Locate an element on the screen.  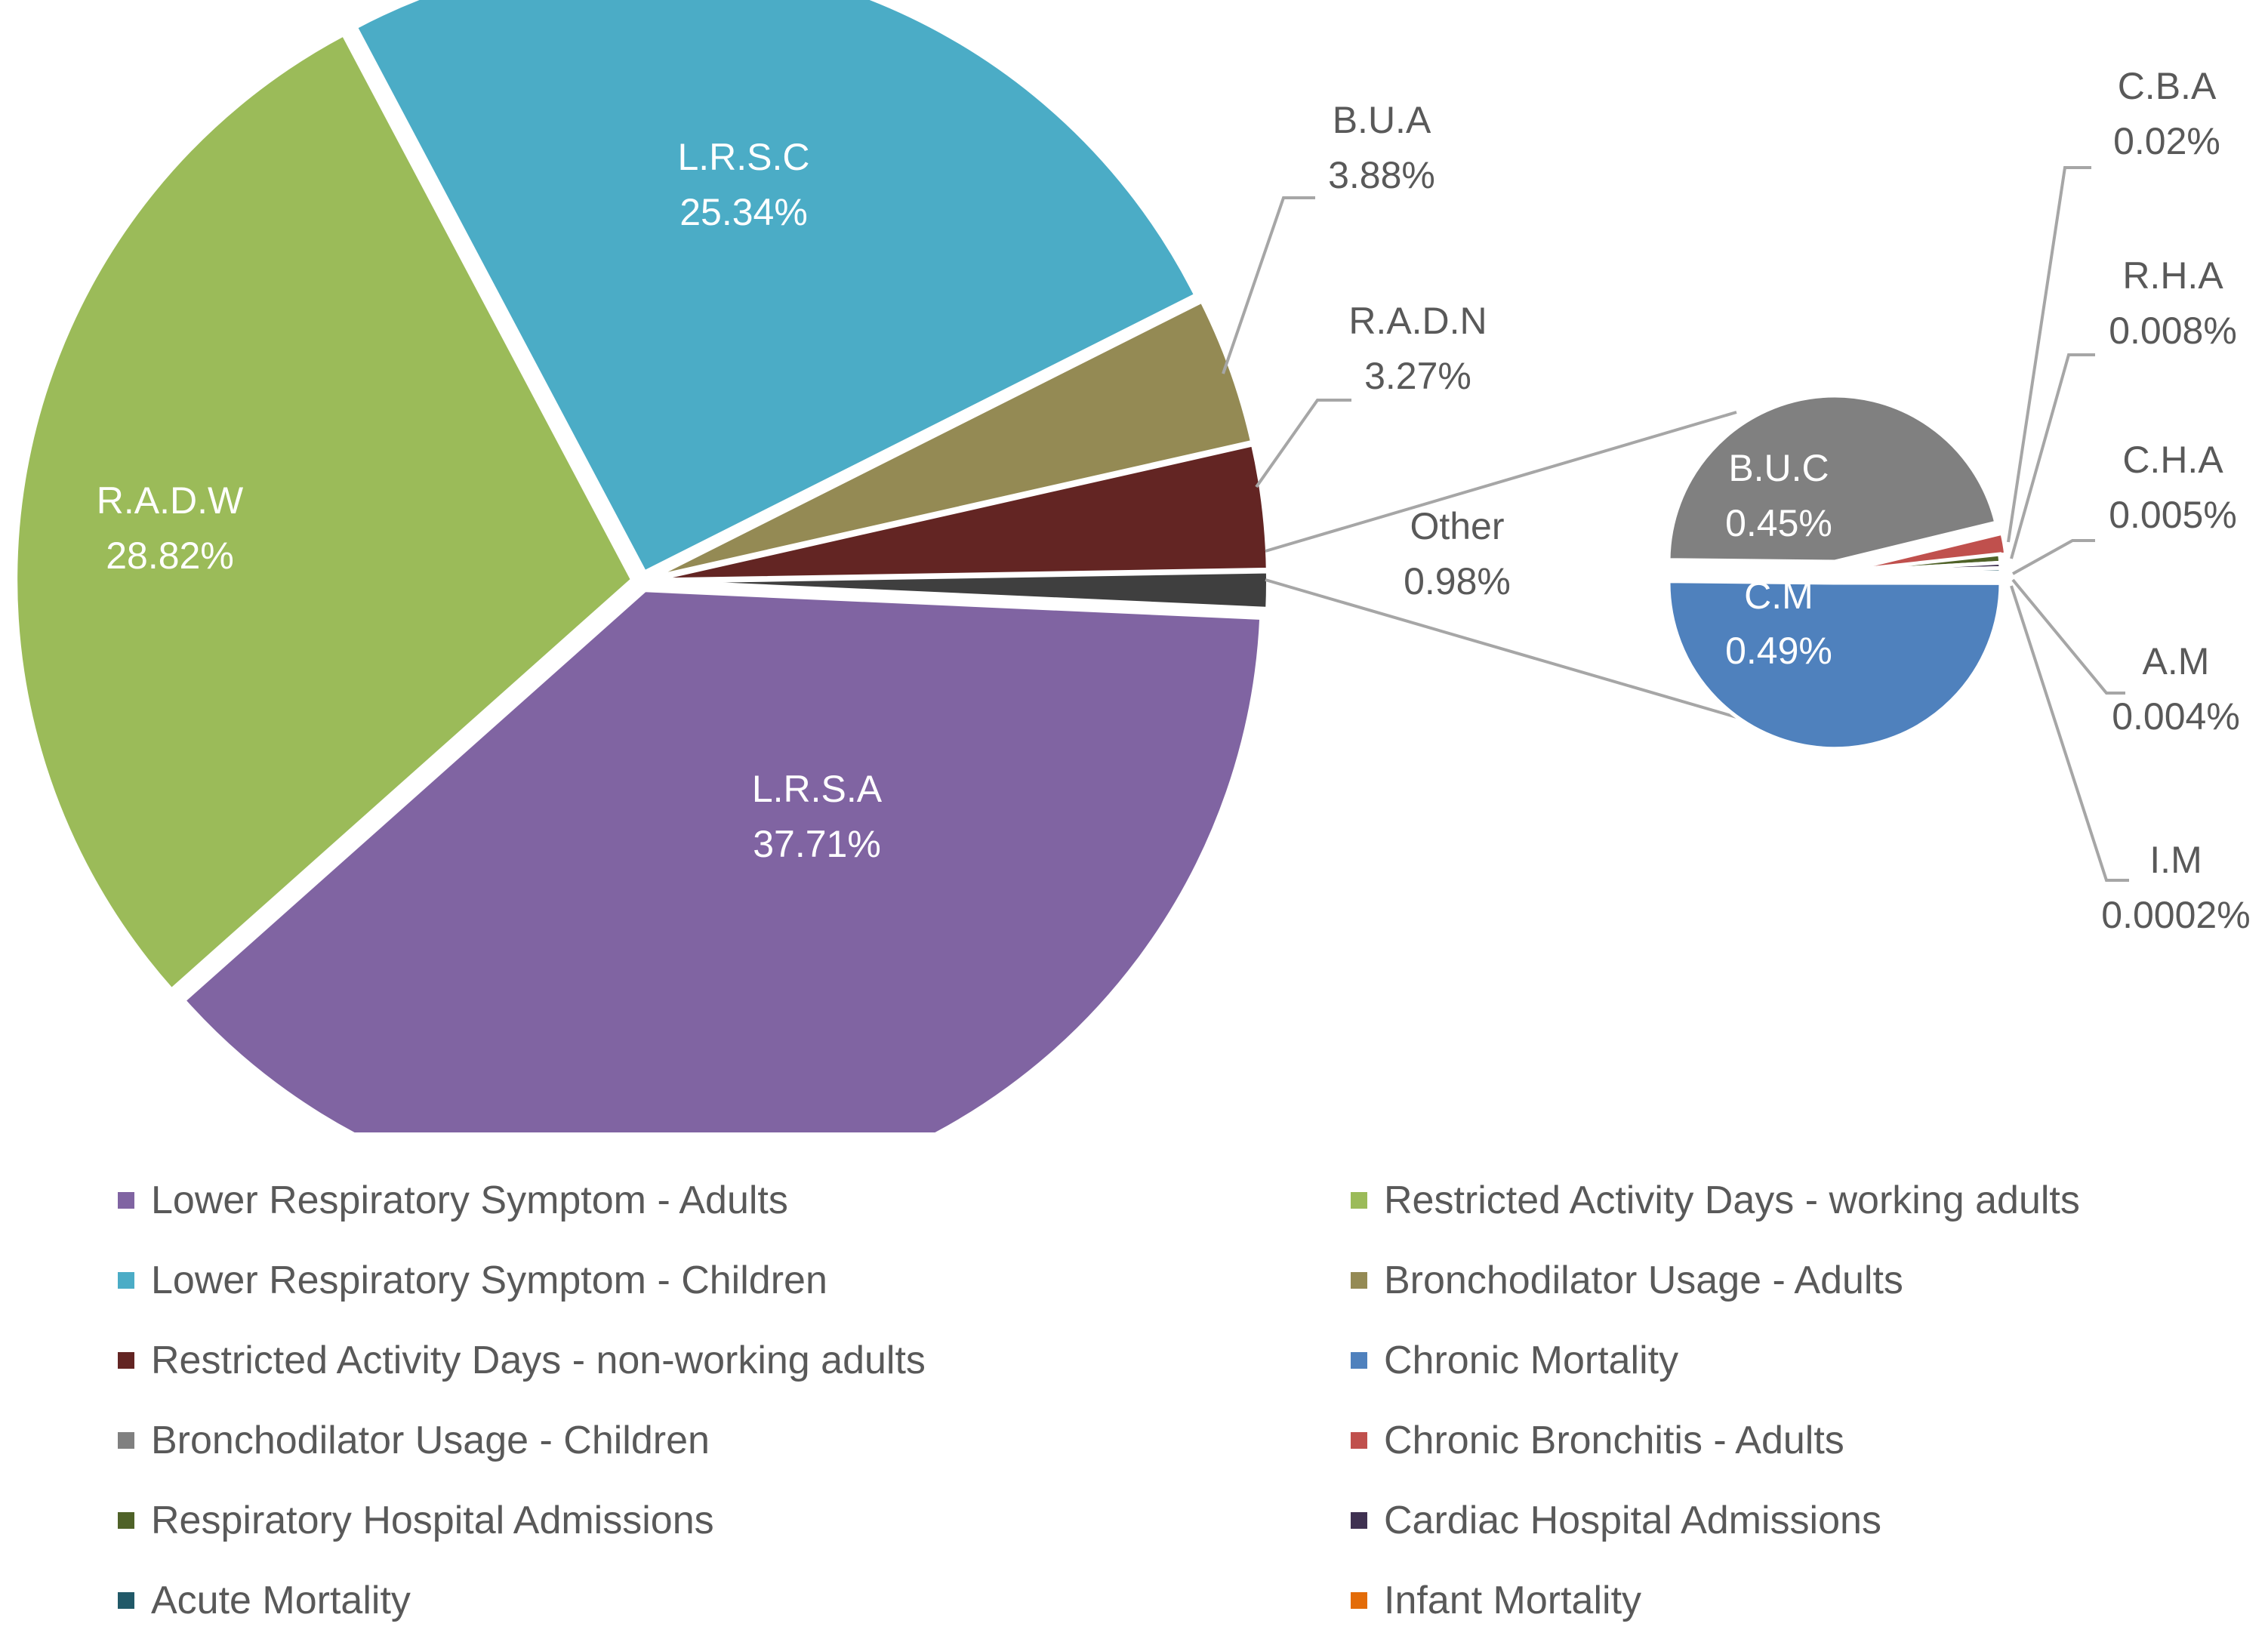
legend-item: Respiratory Hospital Admissions is located at coordinates (416, 1520).